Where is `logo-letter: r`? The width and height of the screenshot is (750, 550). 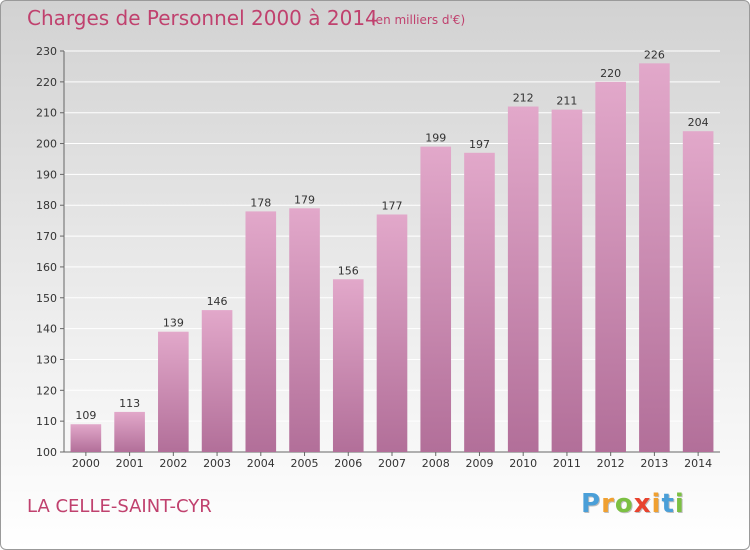 logo-letter: r is located at coordinates (608, 504).